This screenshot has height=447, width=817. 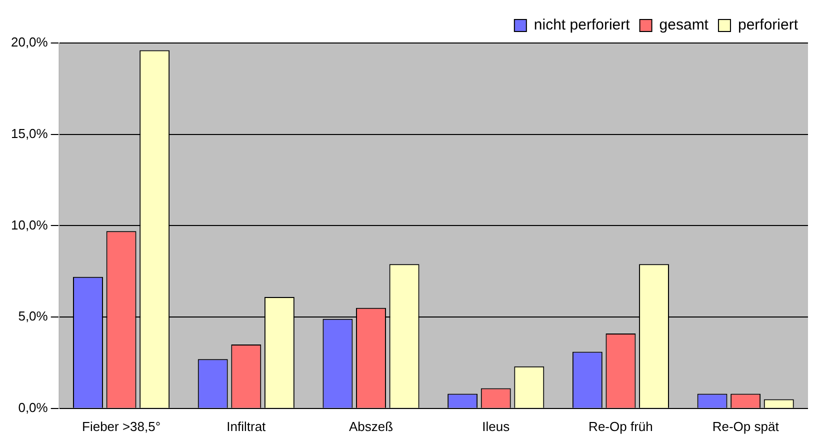 I want to click on legend-label: gesamt, so click(x=684, y=25).